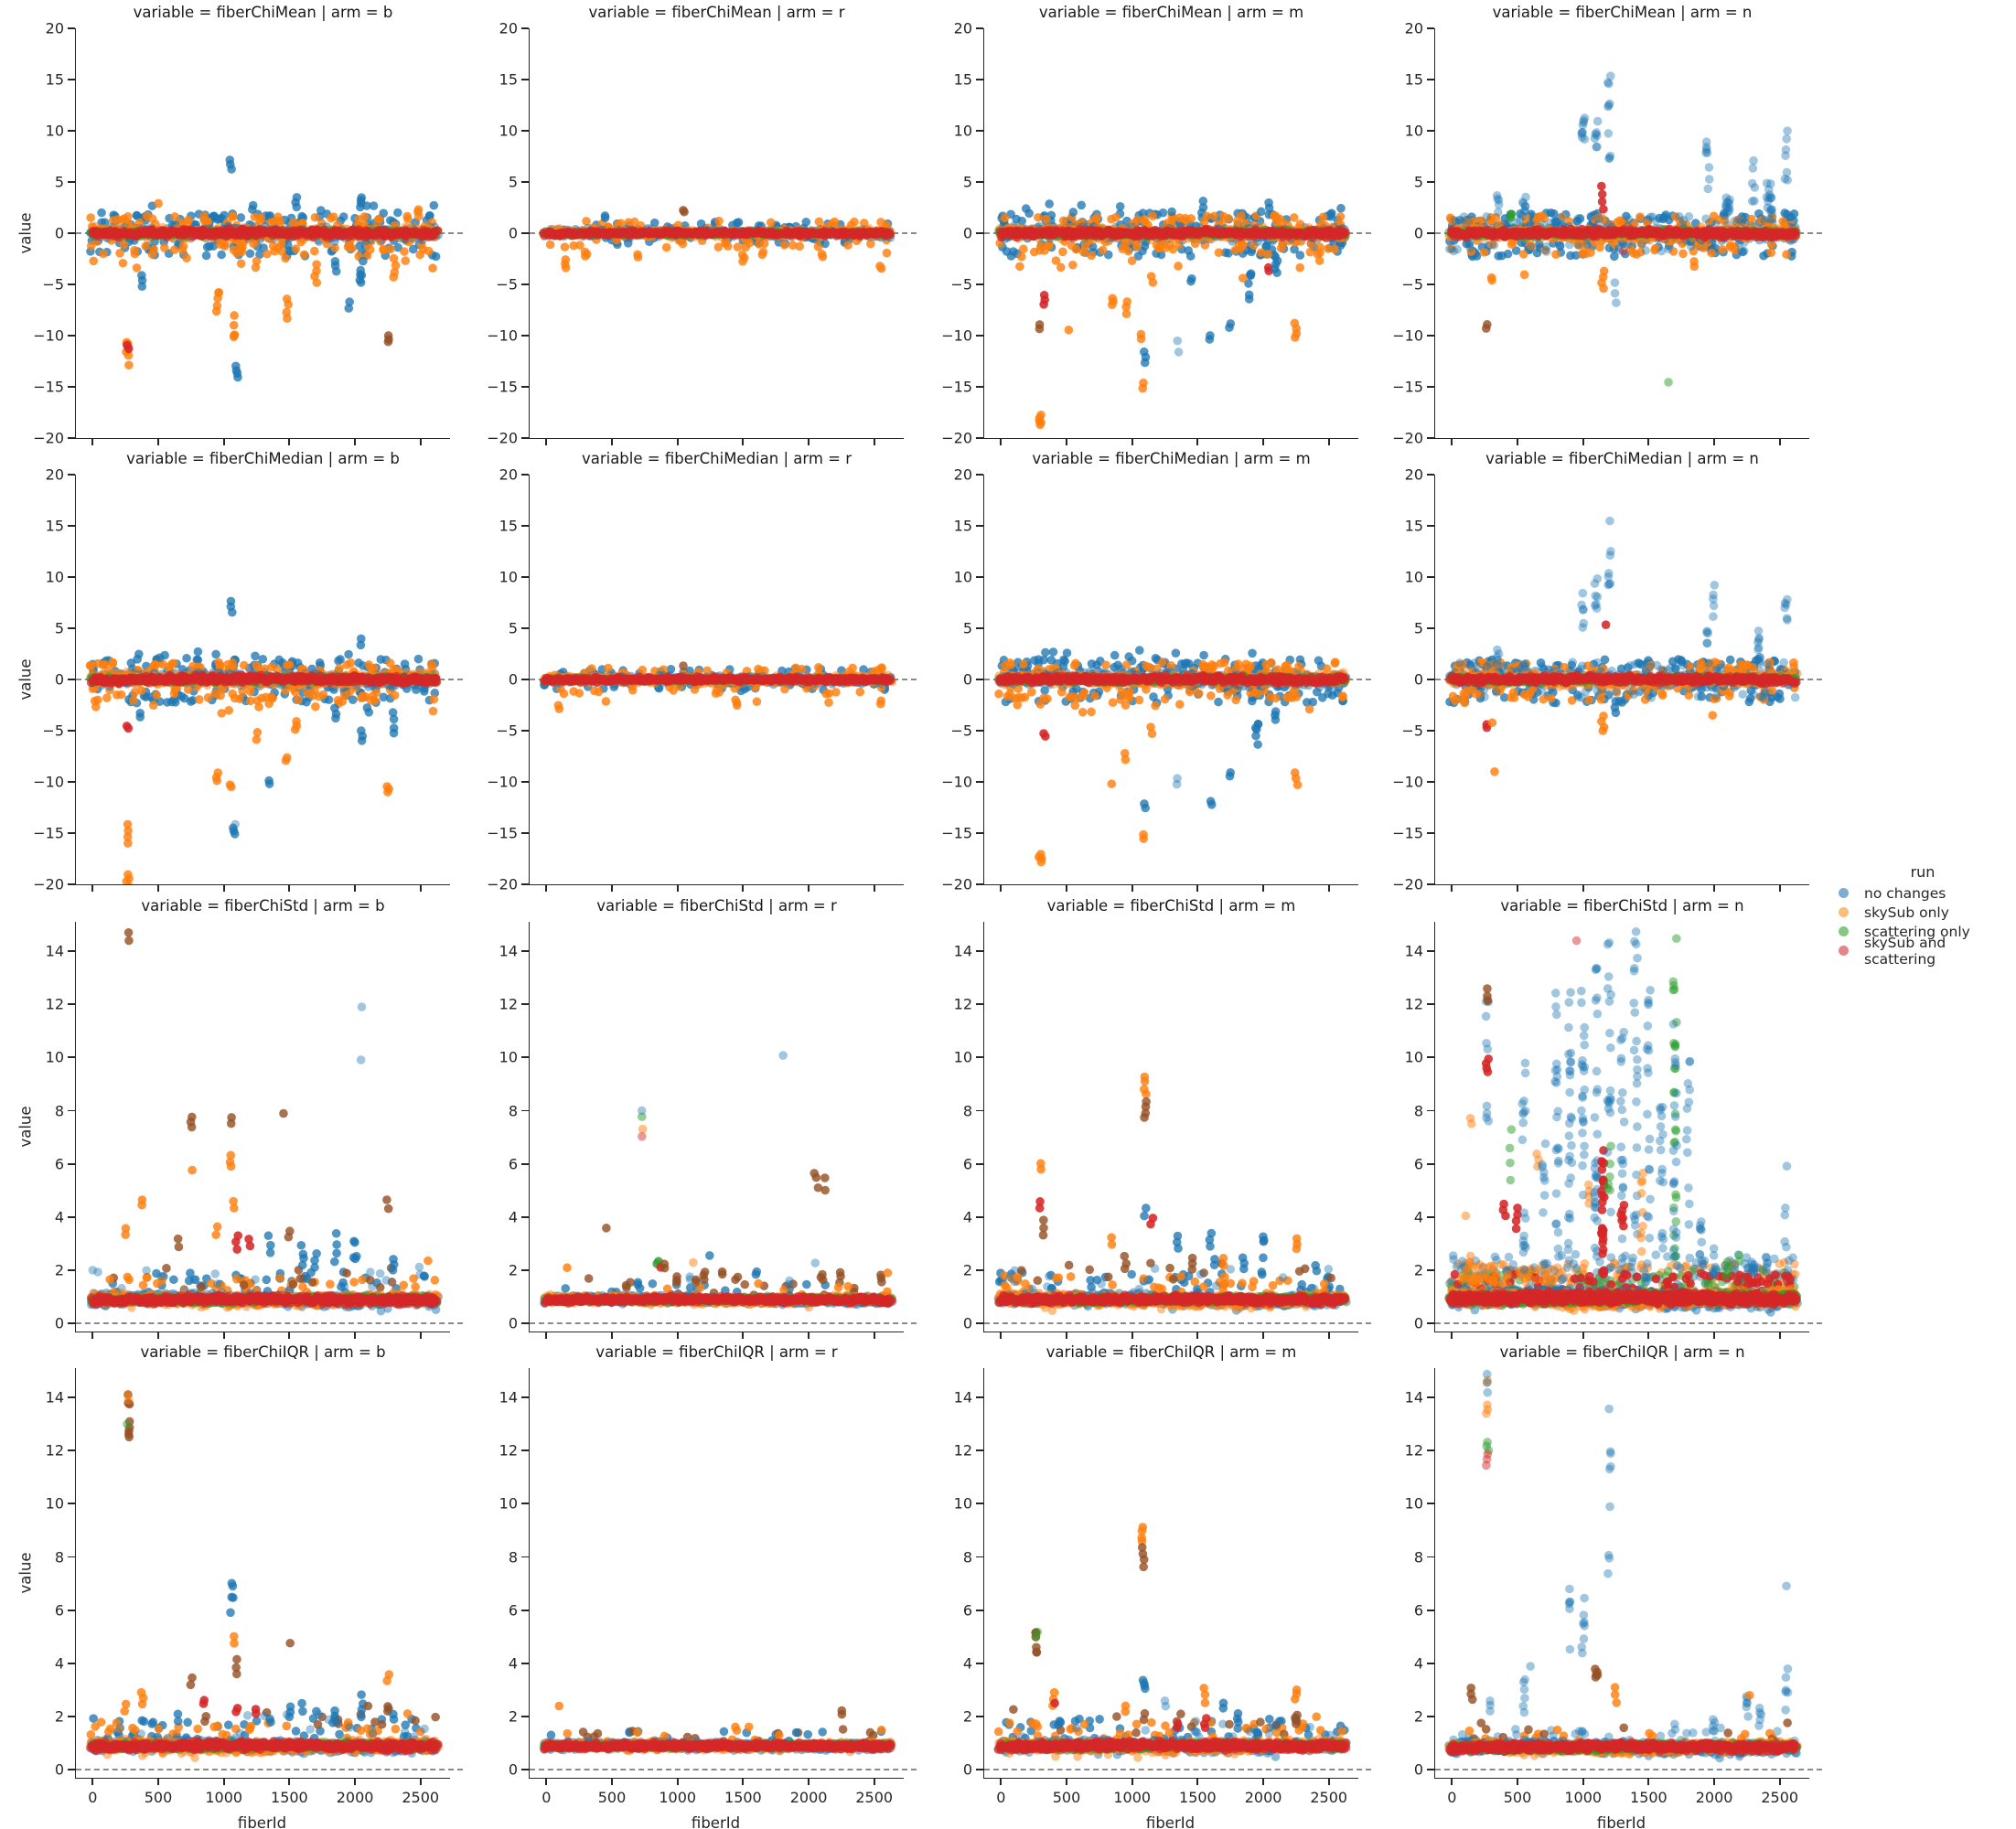 The height and width of the screenshot is (1829, 2016). What do you see at coordinates (59, 182) in the screenshot?
I see `y-tick-label: 5` at bounding box center [59, 182].